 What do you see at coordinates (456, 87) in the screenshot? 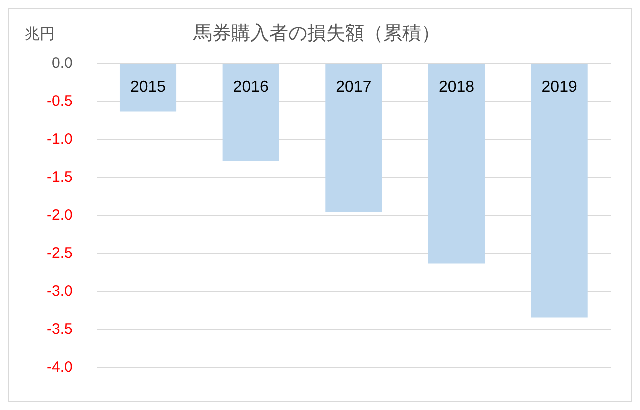
I see `x-tick-label: 2018` at bounding box center [456, 87].